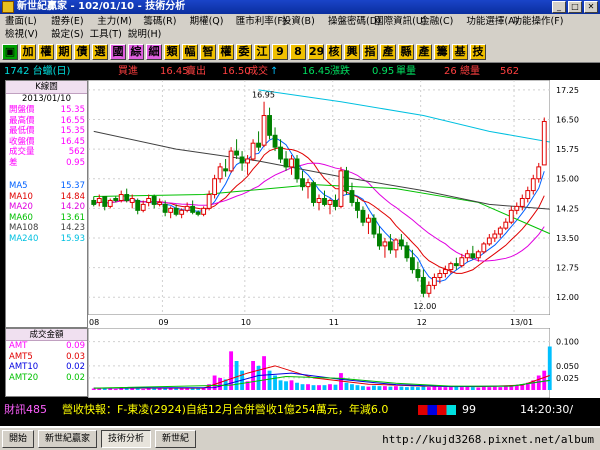  I want to click on menu-item-8: 國際資訊(U), so click(400, 21).